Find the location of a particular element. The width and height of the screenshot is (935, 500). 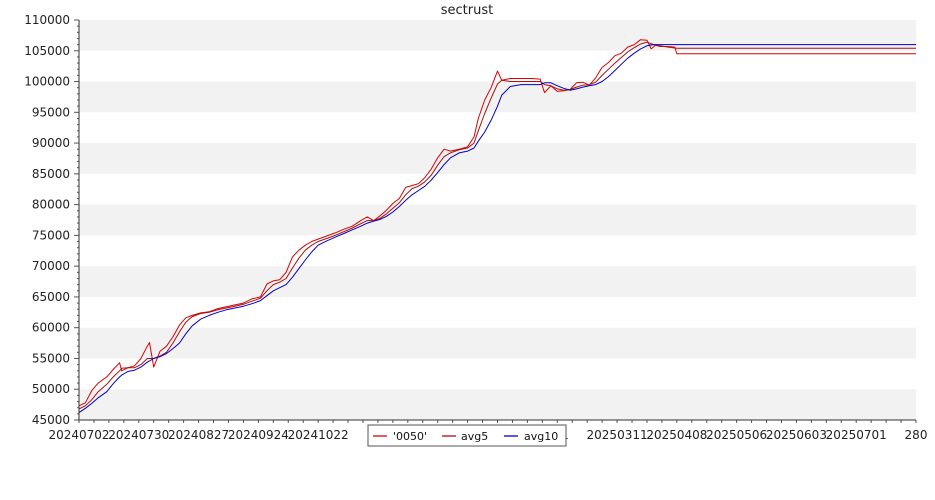

x-tick-label: 20250603 is located at coordinates (796, 435).